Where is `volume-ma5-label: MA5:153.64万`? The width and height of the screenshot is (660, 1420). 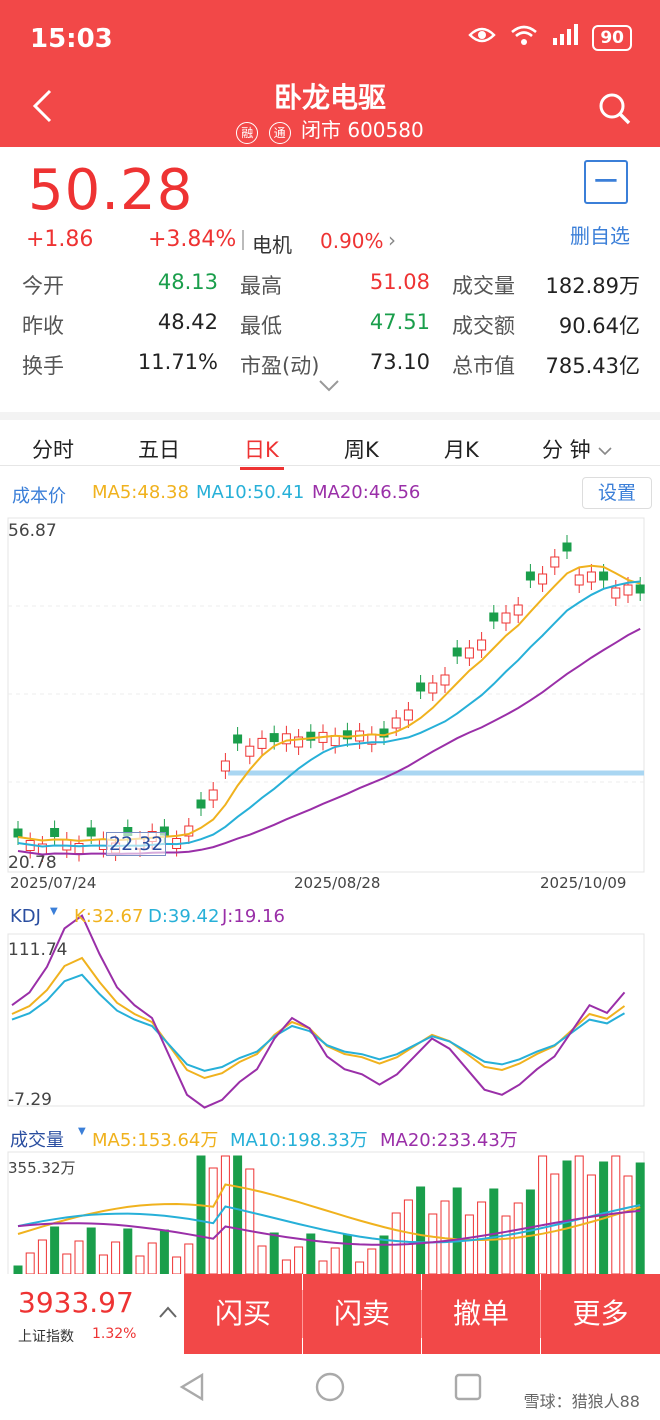
volume-ma5-label: MA5:153.64万 is located at coordinates (155, 1140).